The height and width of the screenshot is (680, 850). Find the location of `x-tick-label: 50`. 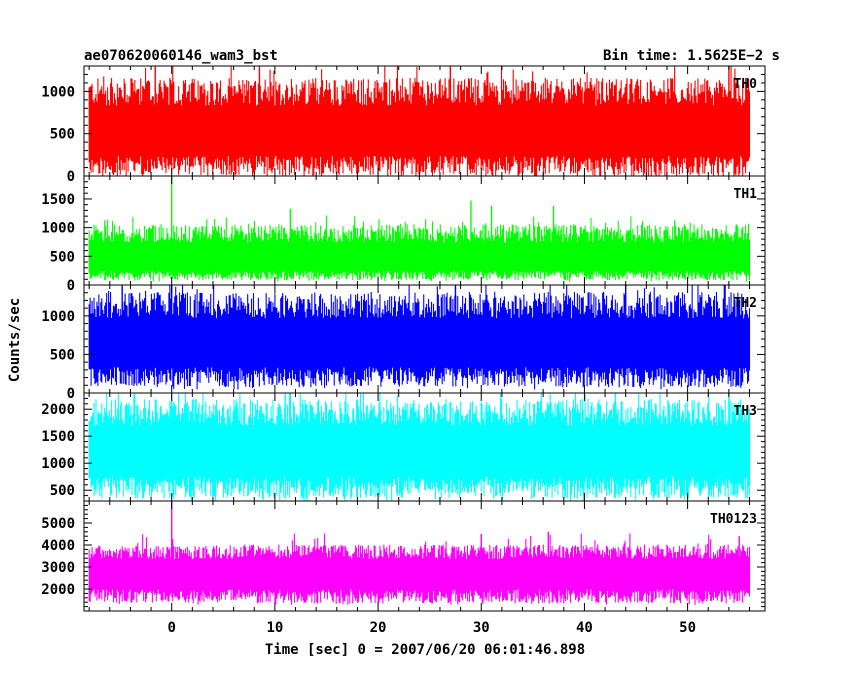

x-tick-label: 50 is located at coordinates (687, 628).